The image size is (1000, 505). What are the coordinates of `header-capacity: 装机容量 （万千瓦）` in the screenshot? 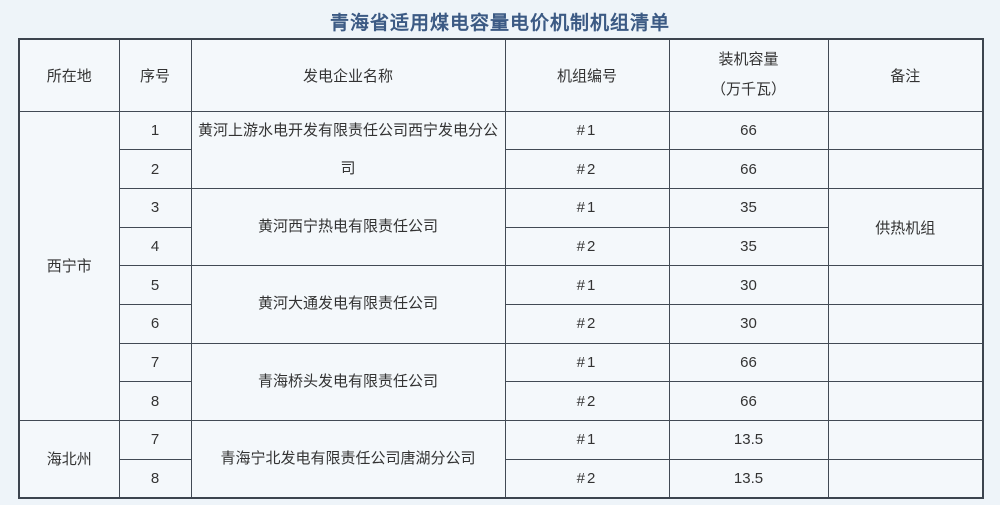 It's located at (748, 75).